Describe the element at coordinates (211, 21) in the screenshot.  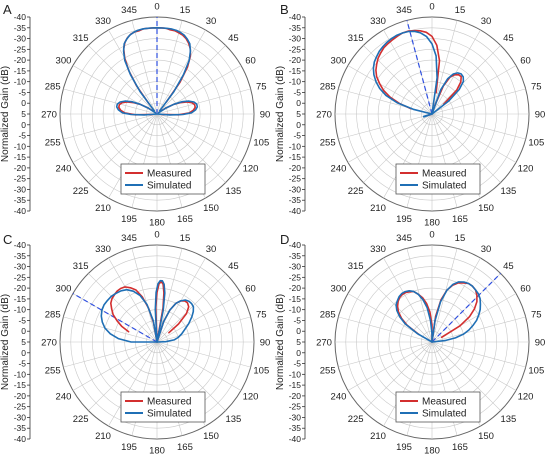
I see `angle-tick-label: 30` at that location.